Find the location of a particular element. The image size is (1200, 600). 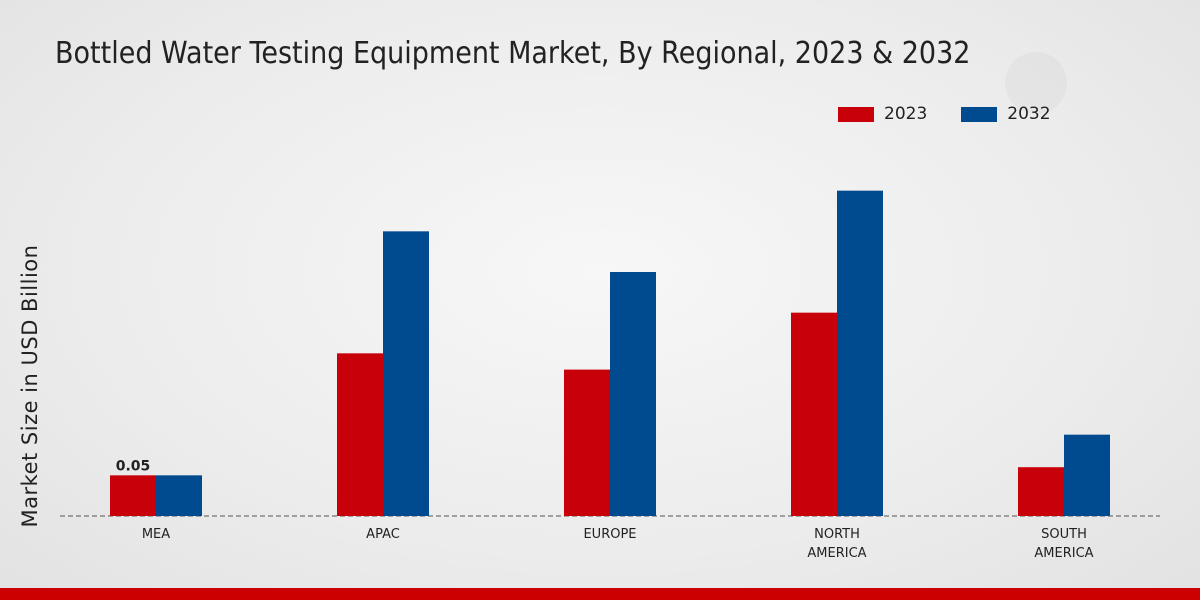

legend-item-2023: 2023 is located at coordinates (882, 114).